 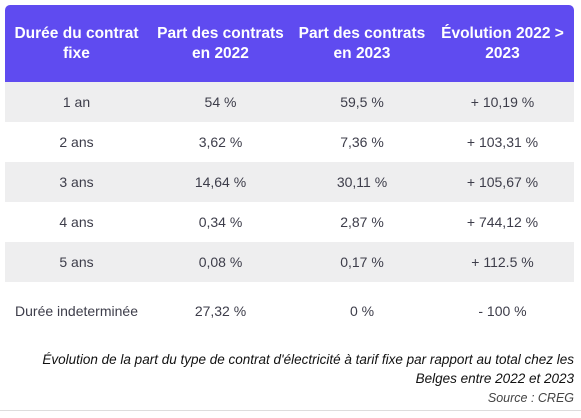 What do you see at coordinates (362, 43) in the screenshot?
I see `header-share-2023: Part des contrats en 2023` at bounding box center [362, 43].